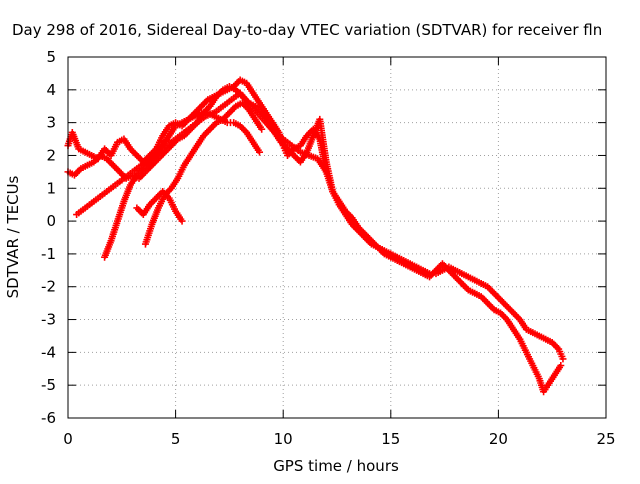  I want to click on x-tick-label: 20, so click(498, 439).